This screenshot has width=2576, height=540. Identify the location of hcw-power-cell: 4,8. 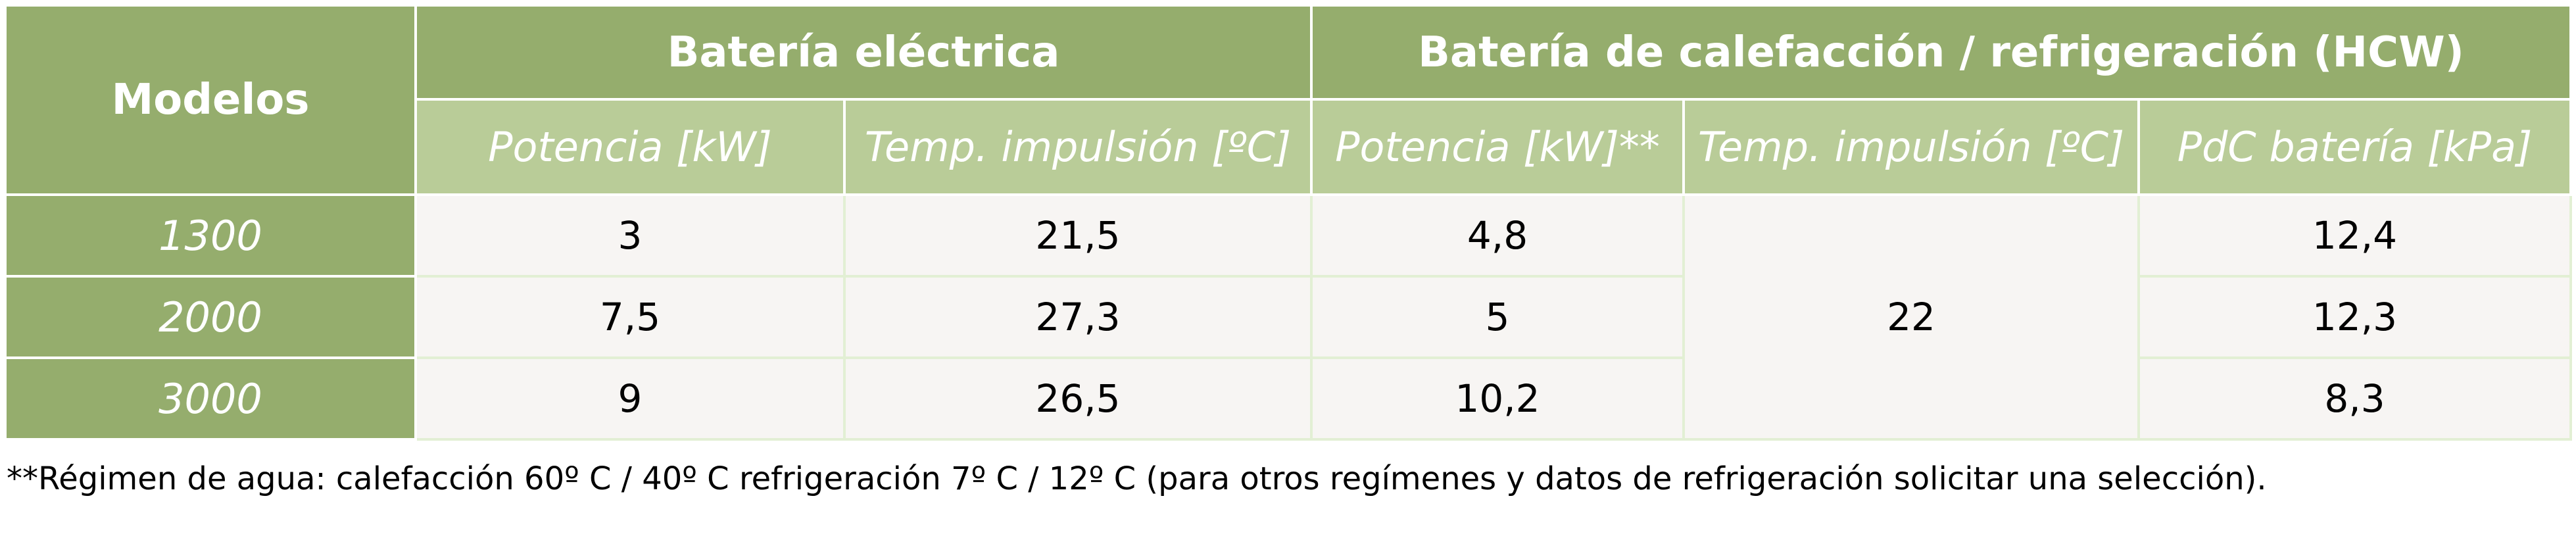
(1497, 235).